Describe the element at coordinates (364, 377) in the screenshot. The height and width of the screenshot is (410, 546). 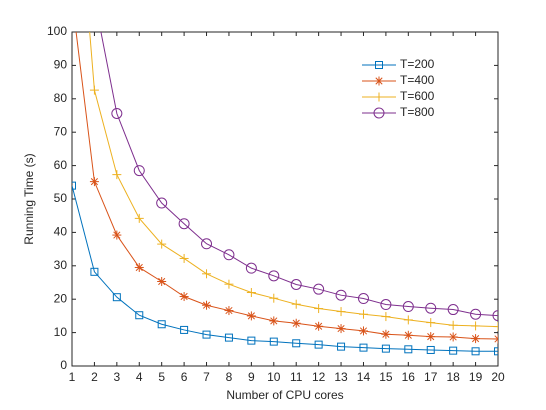
I see `x-tick-label: 14` at that location.